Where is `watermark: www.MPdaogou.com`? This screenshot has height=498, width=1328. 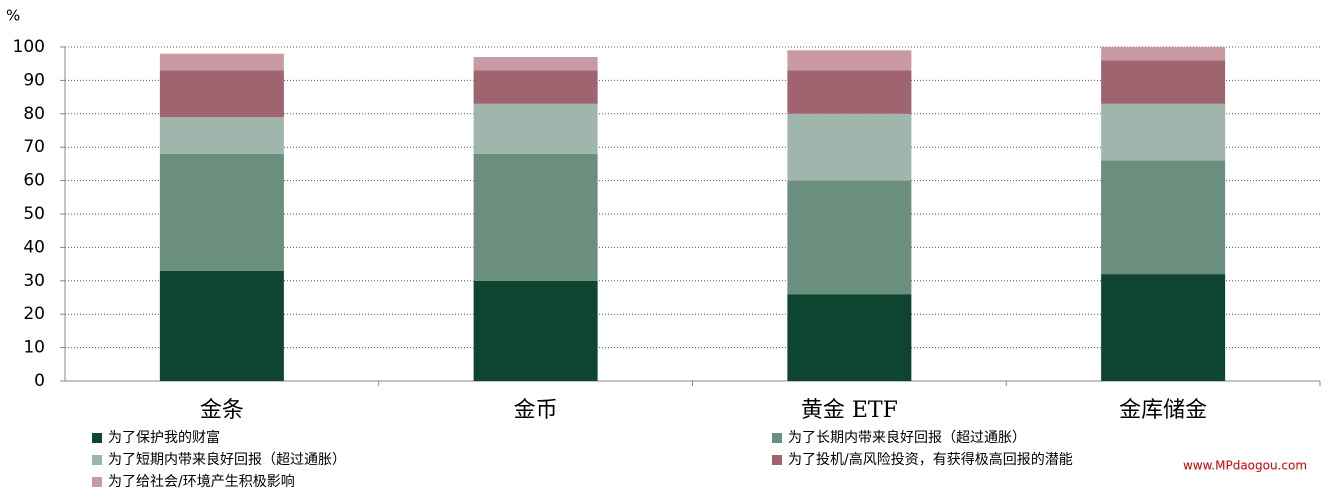
watermark: www.MPdaogou.com is located at coordinates (1245, 466).